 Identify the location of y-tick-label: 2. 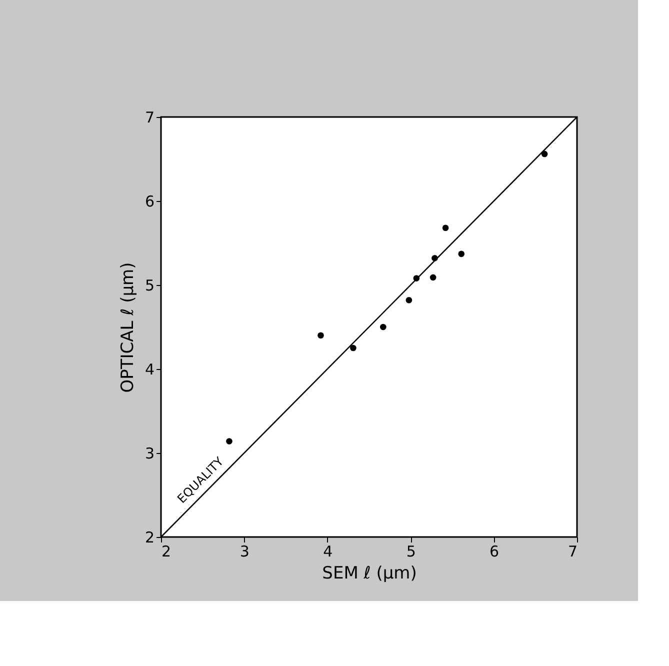
(149, 537).